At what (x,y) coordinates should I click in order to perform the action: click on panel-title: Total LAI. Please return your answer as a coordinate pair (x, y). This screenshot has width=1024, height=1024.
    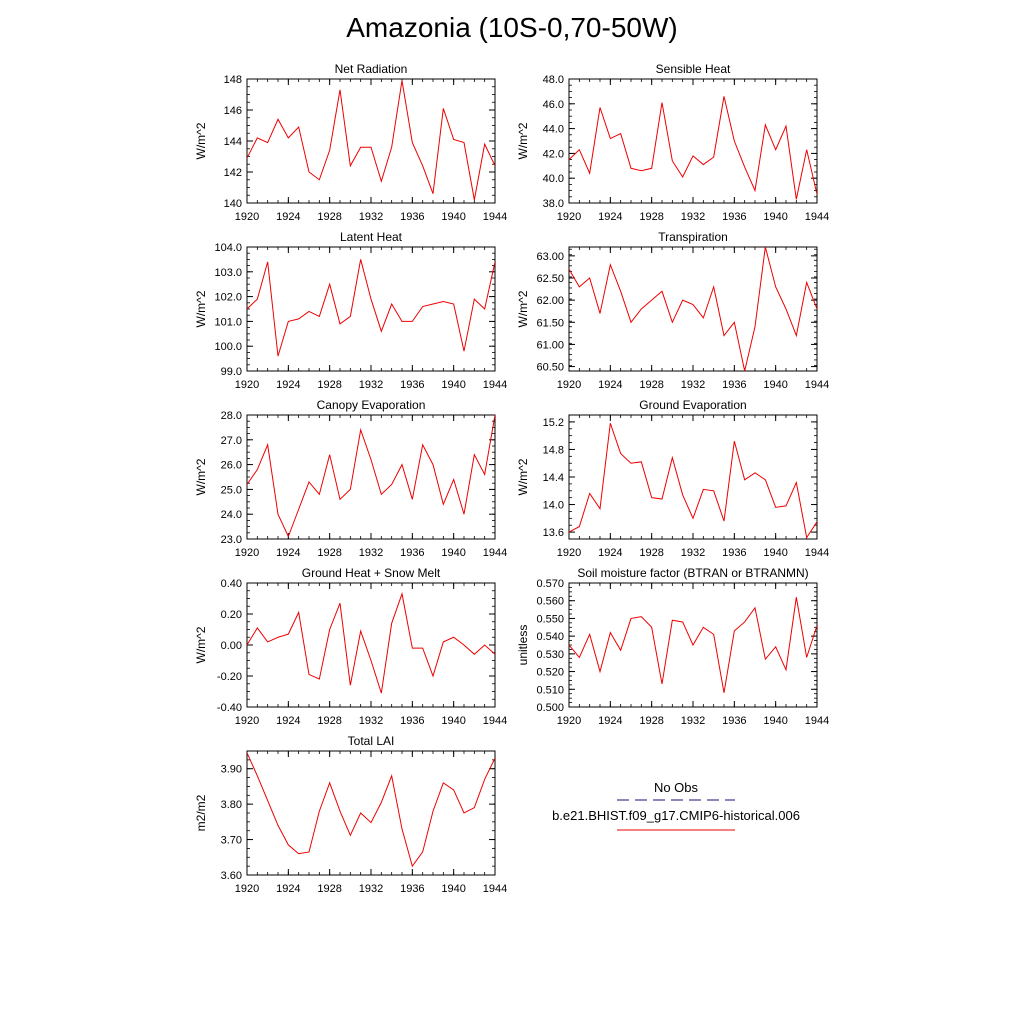
    Looking at the image, I should click on (371, 741).